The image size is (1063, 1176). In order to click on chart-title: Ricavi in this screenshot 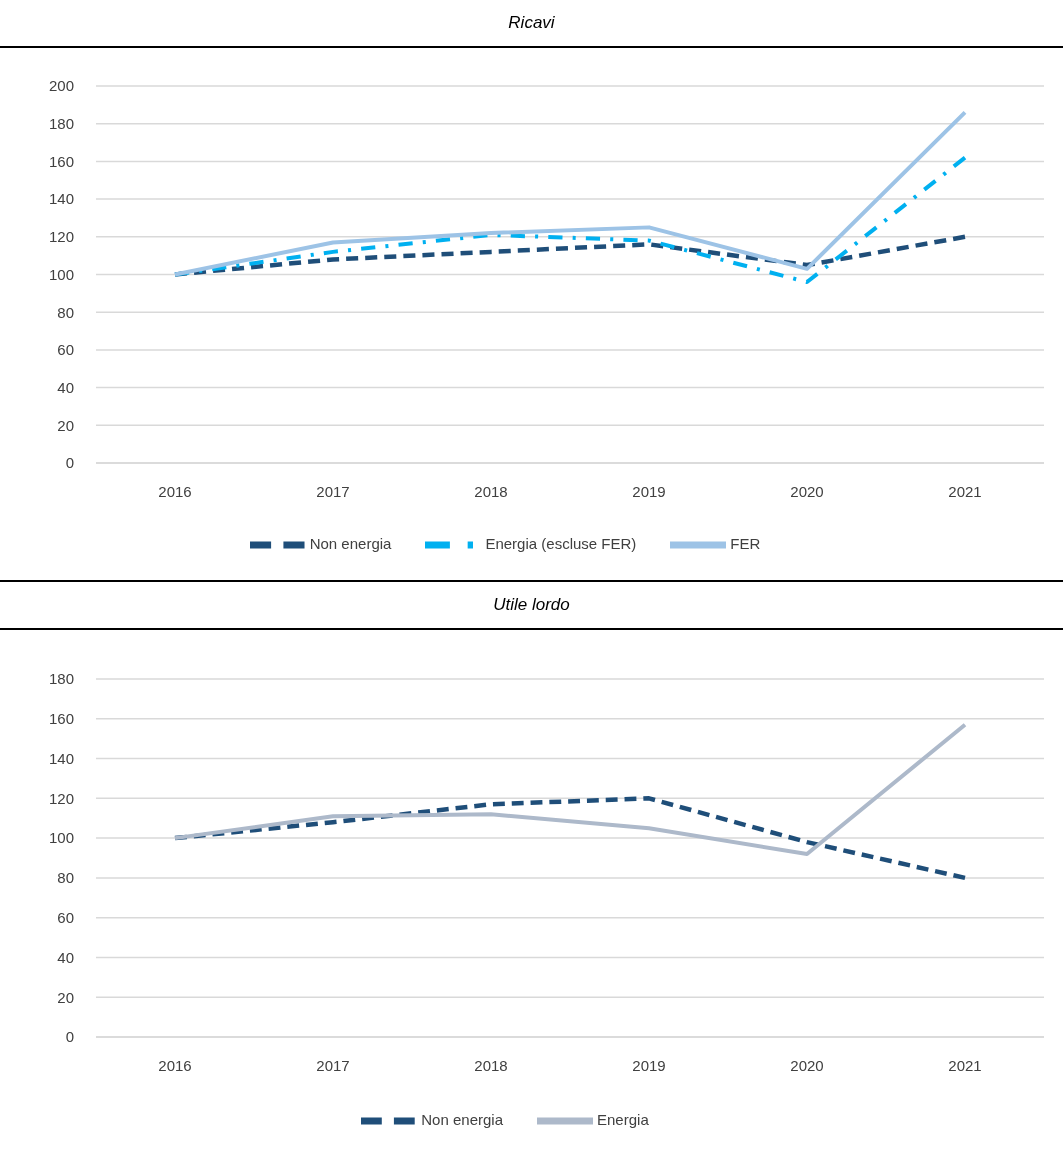, I will do `click(531, 23)`.